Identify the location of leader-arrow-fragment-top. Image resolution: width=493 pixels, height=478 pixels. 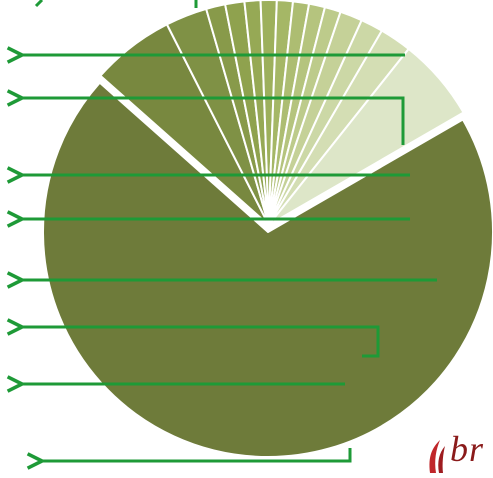
(116, 4).